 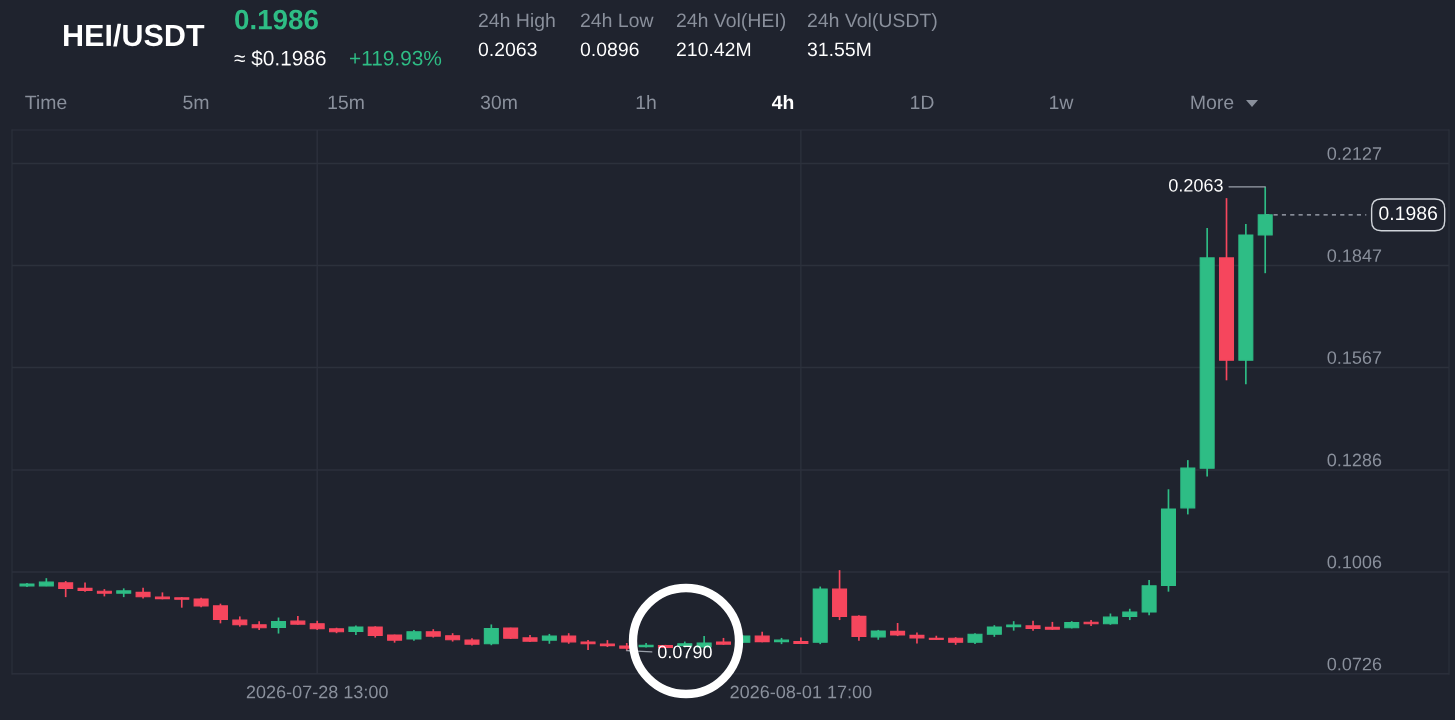 I want to click on text: 210.42M, so click(x=713, y=49).